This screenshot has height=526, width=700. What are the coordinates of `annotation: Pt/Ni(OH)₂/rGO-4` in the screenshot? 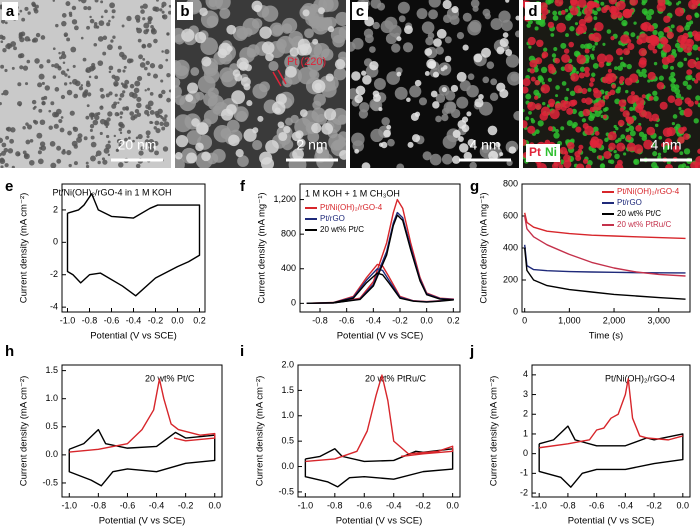 It's located at (640, 378).